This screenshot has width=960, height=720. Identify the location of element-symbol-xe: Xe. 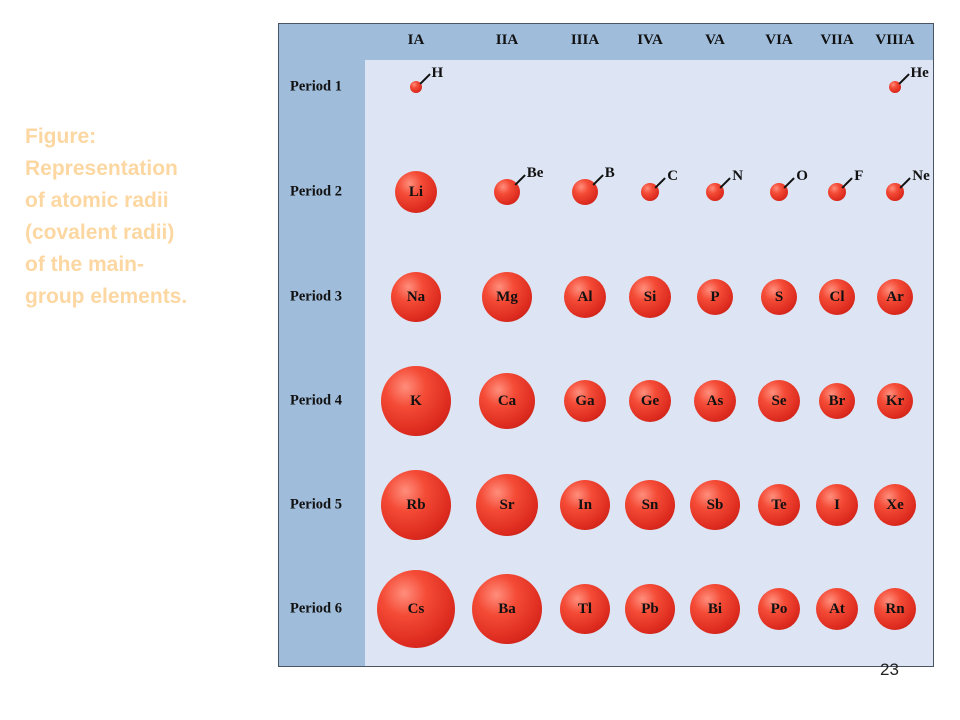
(895, 504).